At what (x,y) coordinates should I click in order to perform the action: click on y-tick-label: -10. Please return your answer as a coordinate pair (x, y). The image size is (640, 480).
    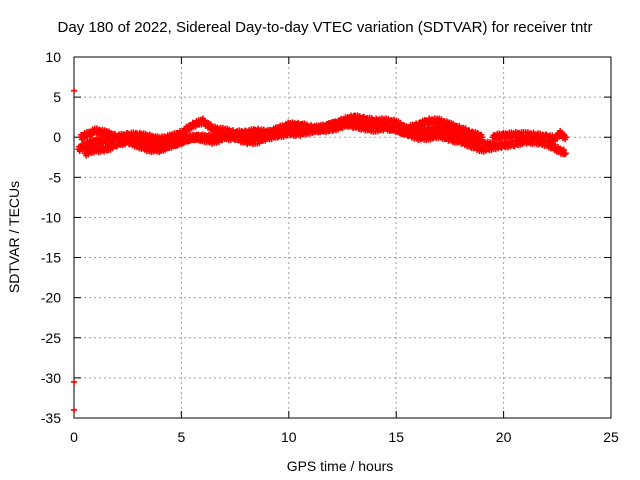
    Looking at the image, I should click on (51, 217).